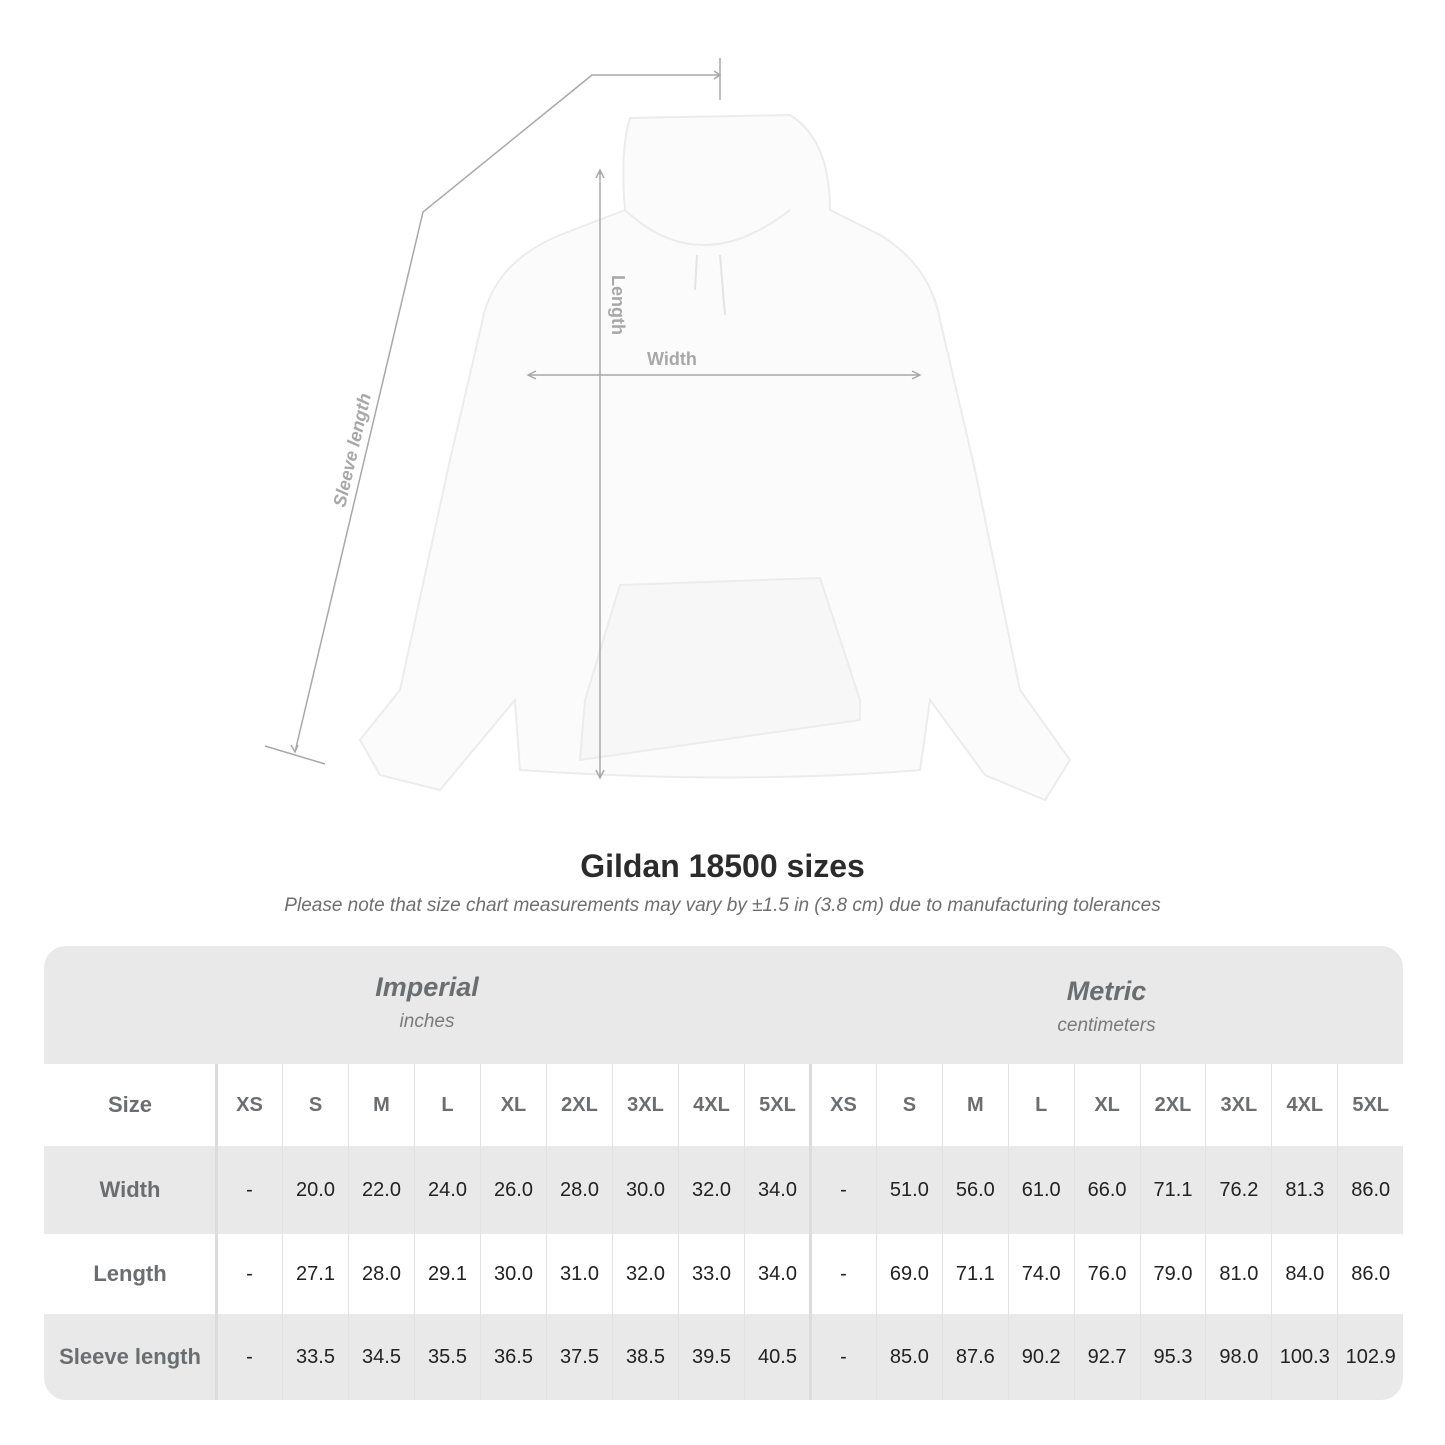 The width and height of the screenshot is (1445, 1445). I want to click on table-cell-metric: 98.0, so click(1238, 1357).